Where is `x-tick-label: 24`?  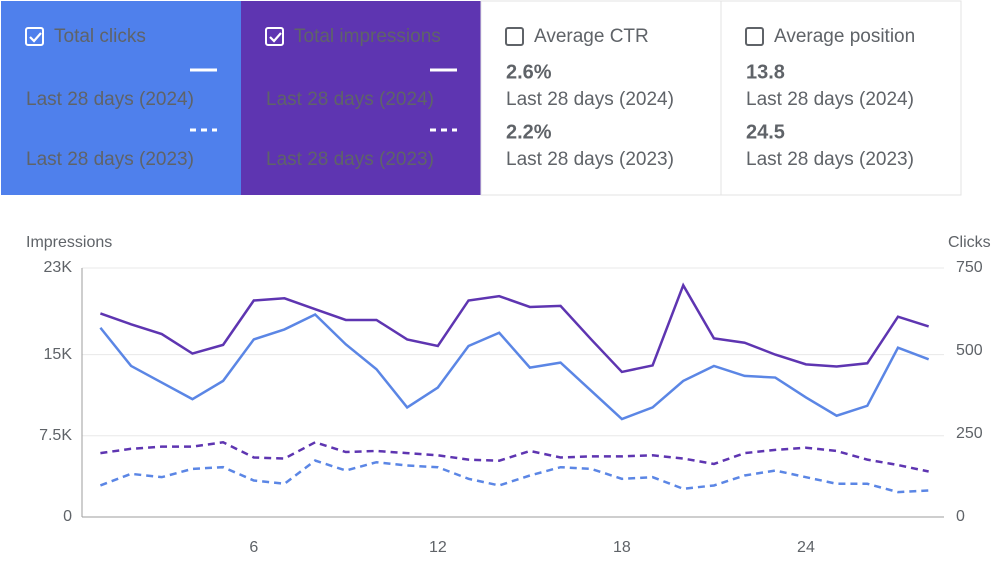
x-tick-label: 24 is located at coordinates (806, 547).